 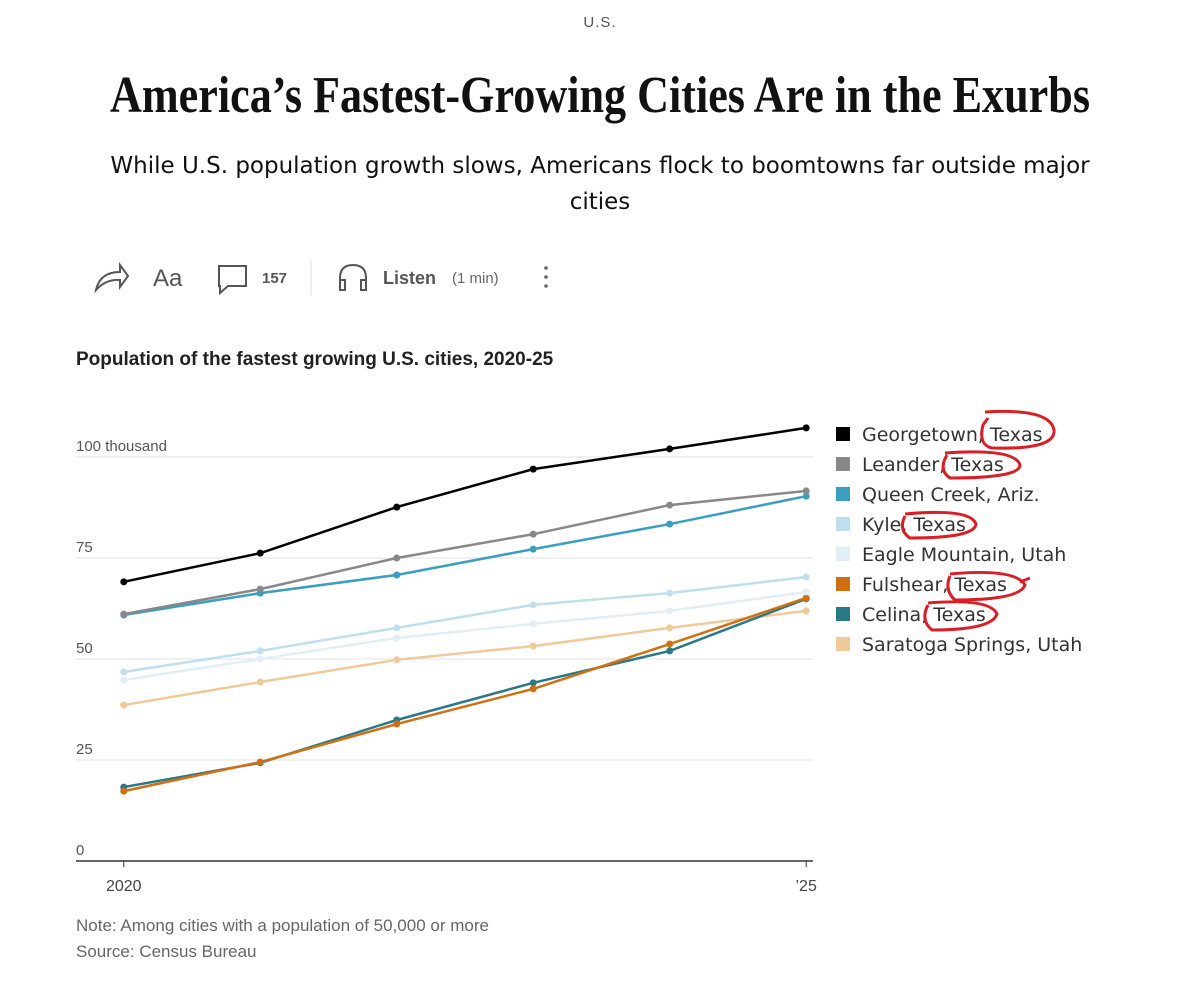 What do you see at coordinates (978, 520) in the screenshot?
I see `red-annotations` at bounding box center [978, 520].